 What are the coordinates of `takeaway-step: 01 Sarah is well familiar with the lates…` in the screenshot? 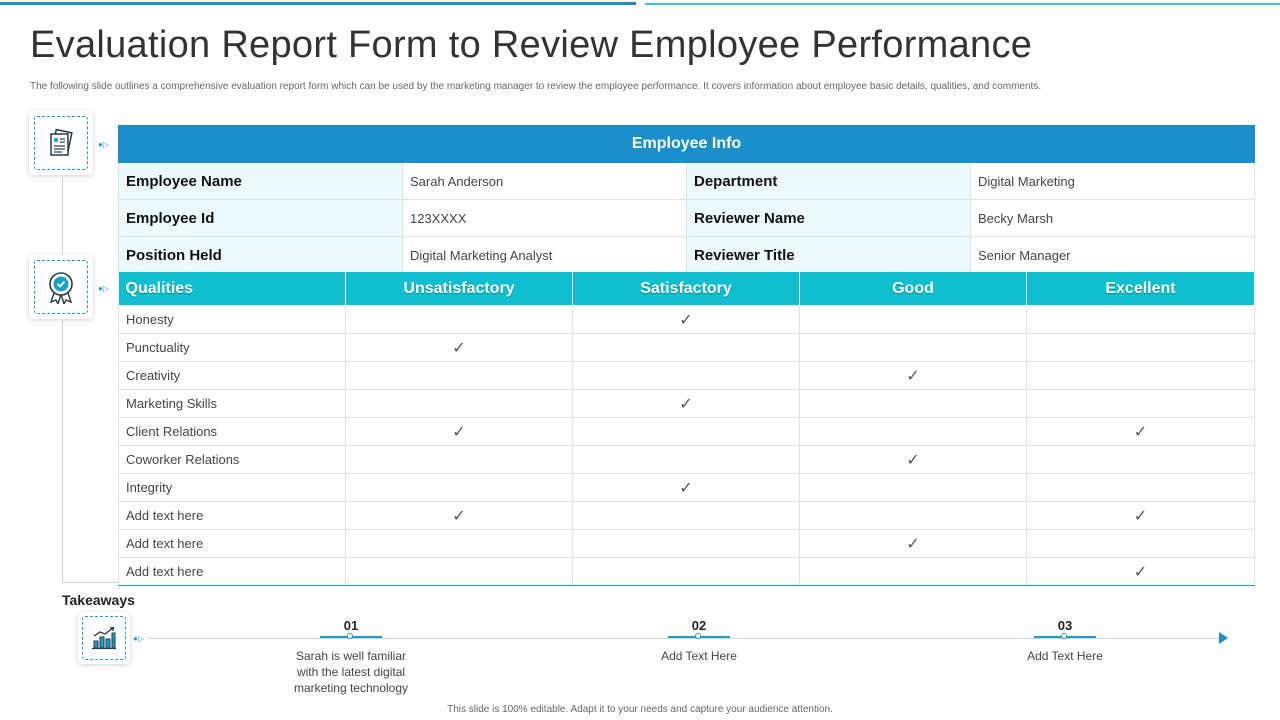 It's located at (351, 657).